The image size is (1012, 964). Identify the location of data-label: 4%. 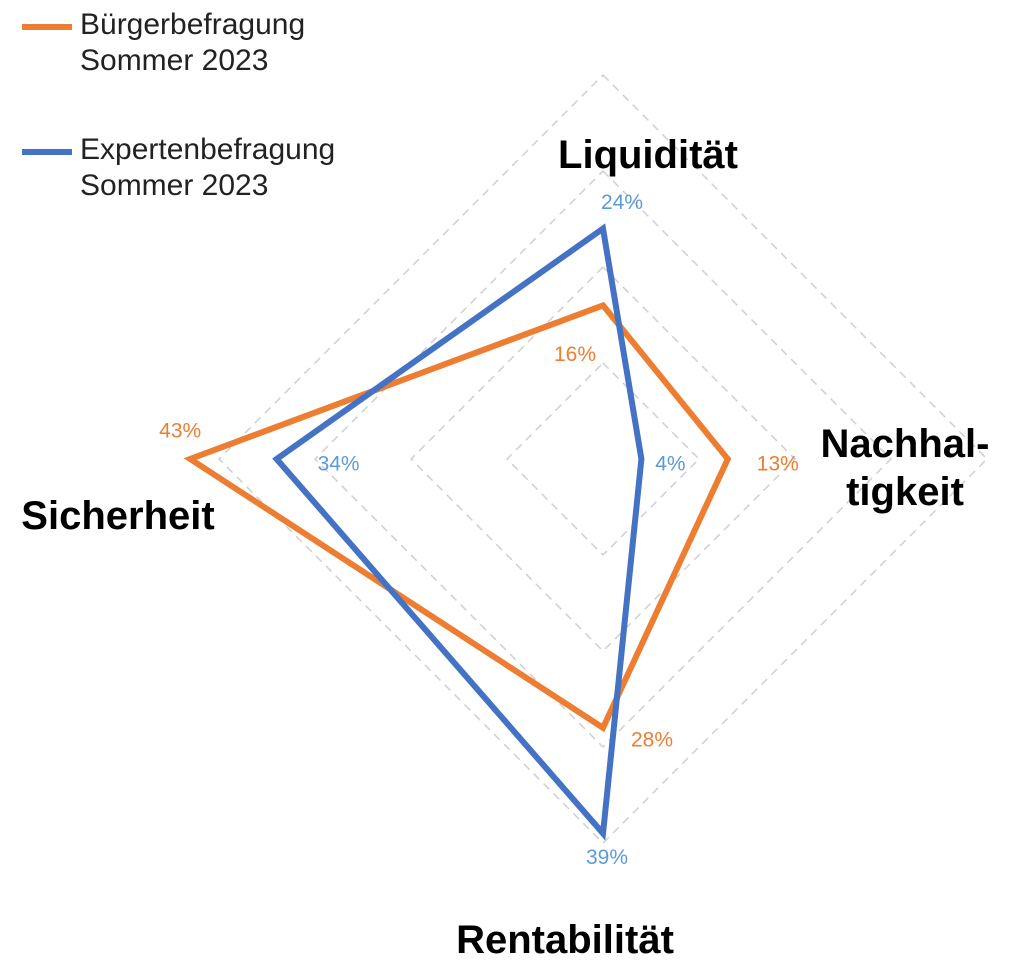
(670, 464).